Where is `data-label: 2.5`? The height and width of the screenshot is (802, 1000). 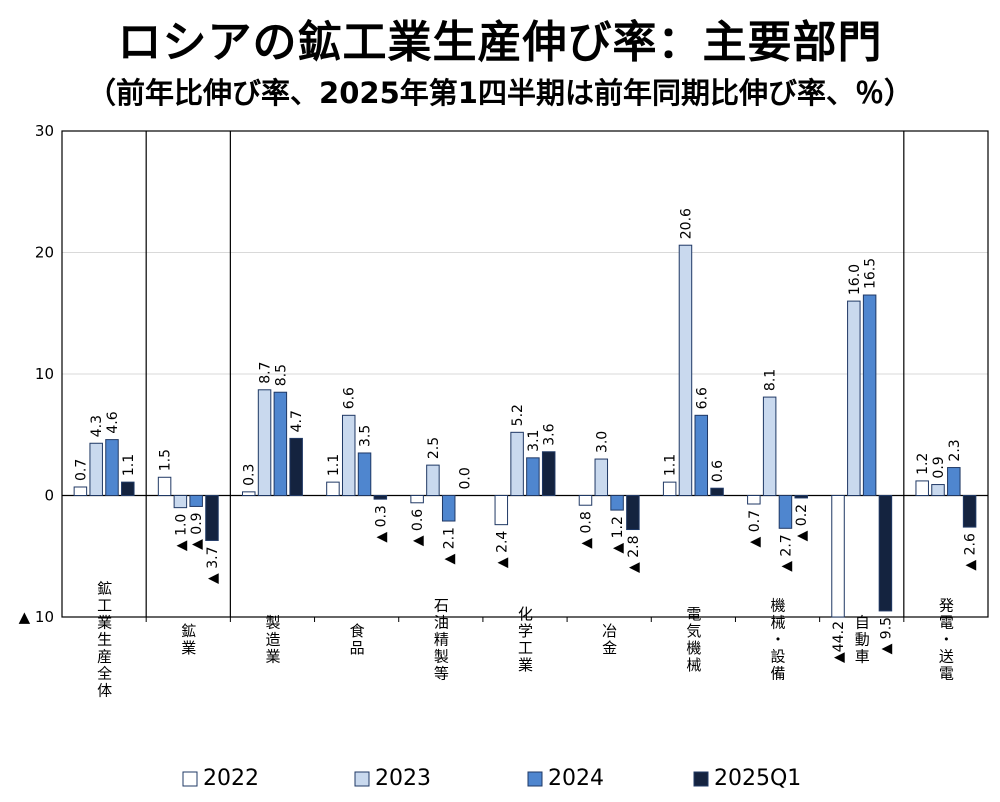
data-label: 2.5 is located at coordinates (434, 448).